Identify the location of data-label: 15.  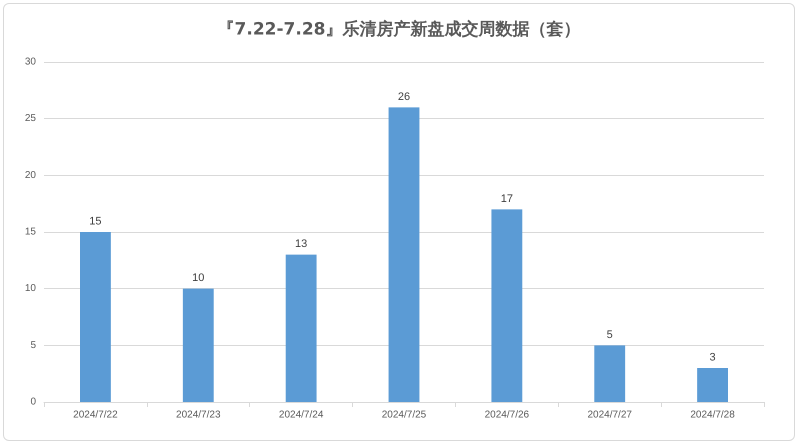
(95, 222).